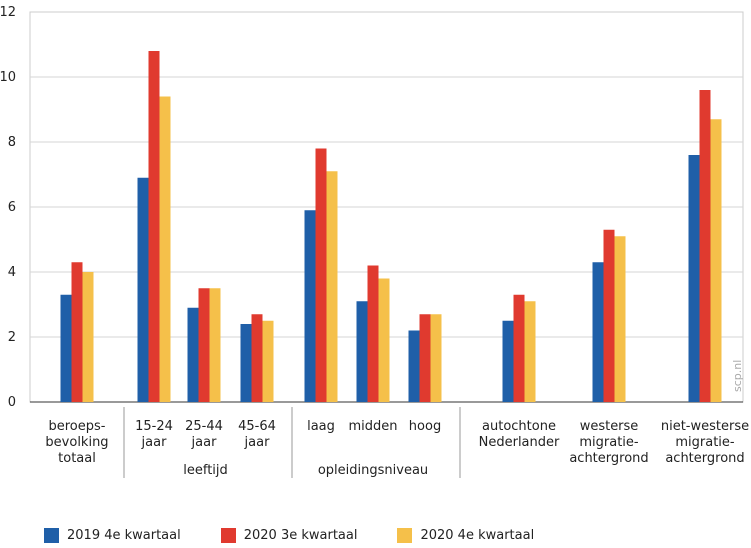  What do you see at coordinates (321, 426) in the screenshot?
I see `category-label-4-line-0: laag` at bounding box center [321, 426].